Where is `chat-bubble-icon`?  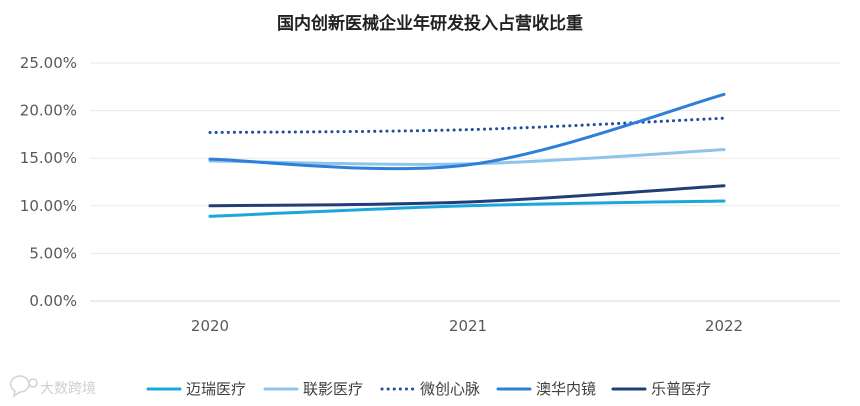
chat-bubble-icon is located at coordinates (23, 386).